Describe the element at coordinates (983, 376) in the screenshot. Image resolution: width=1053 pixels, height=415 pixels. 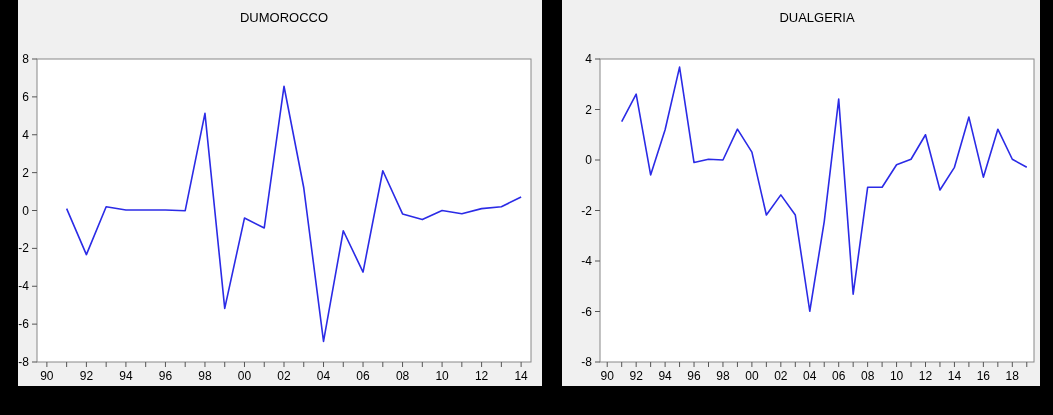
I see `x-tick-label: 16` at that location.